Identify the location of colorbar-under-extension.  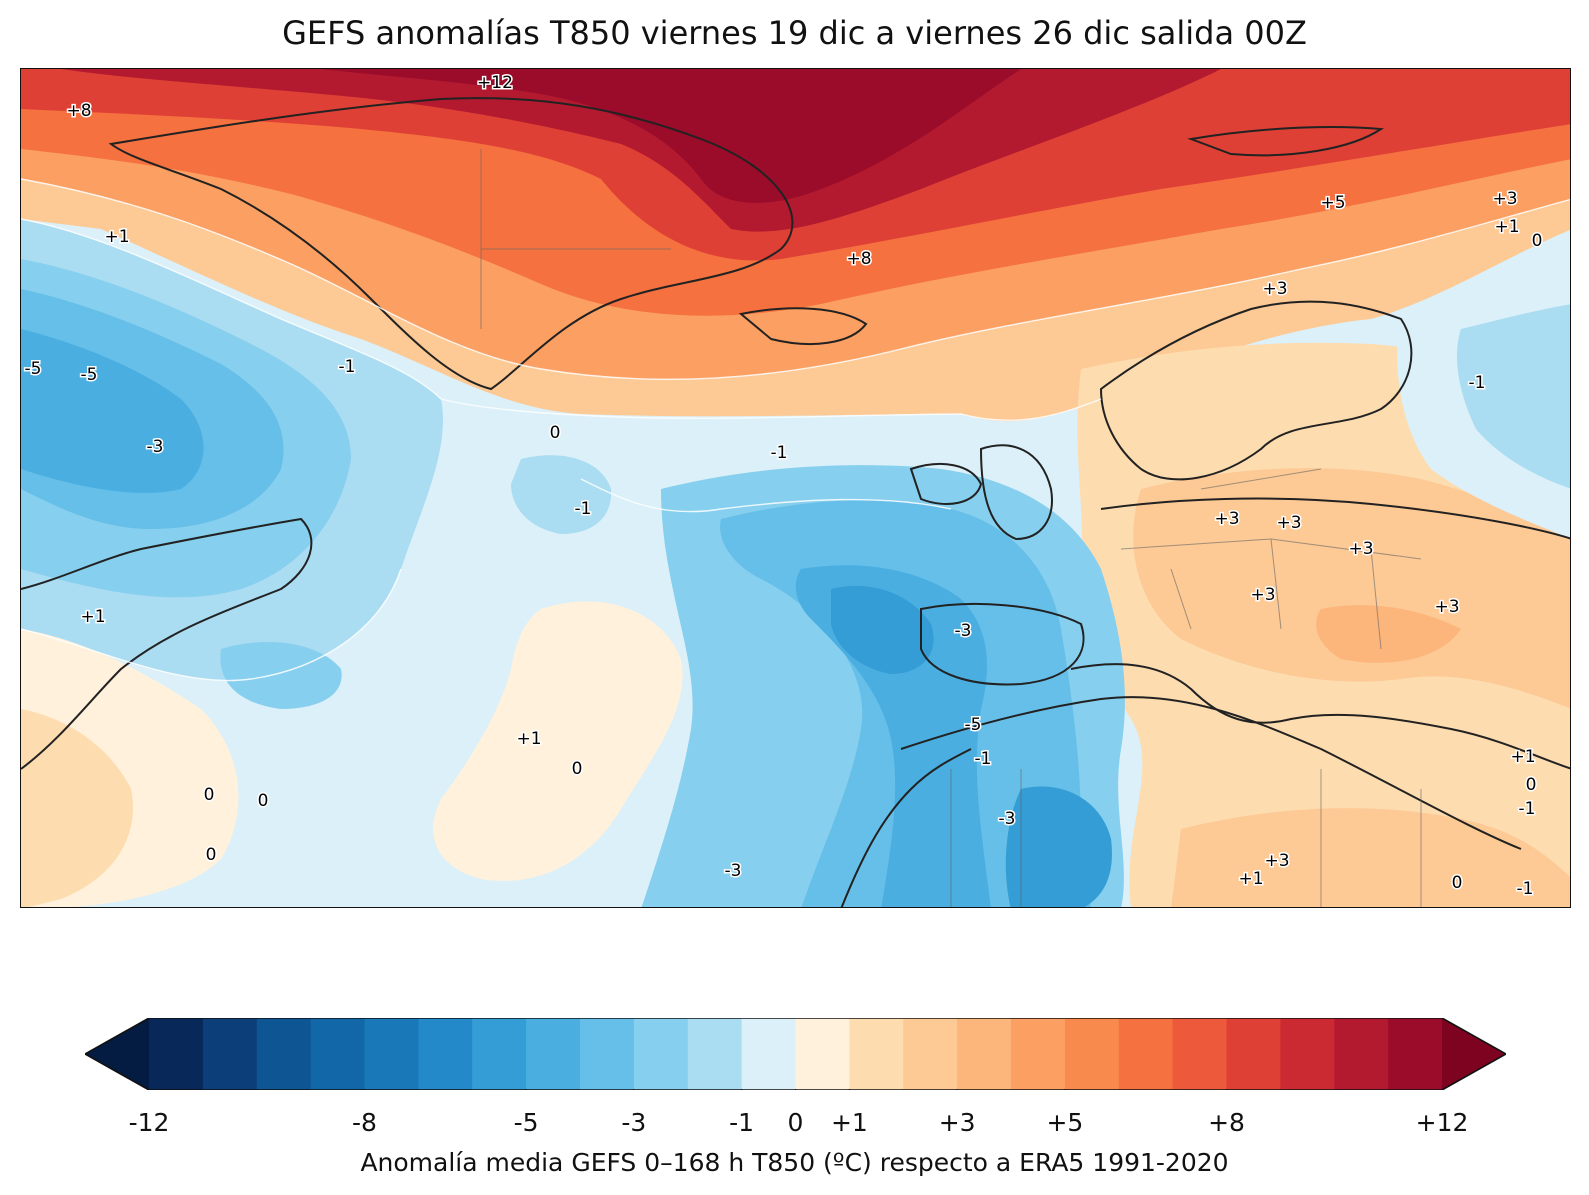
(117, 1054).